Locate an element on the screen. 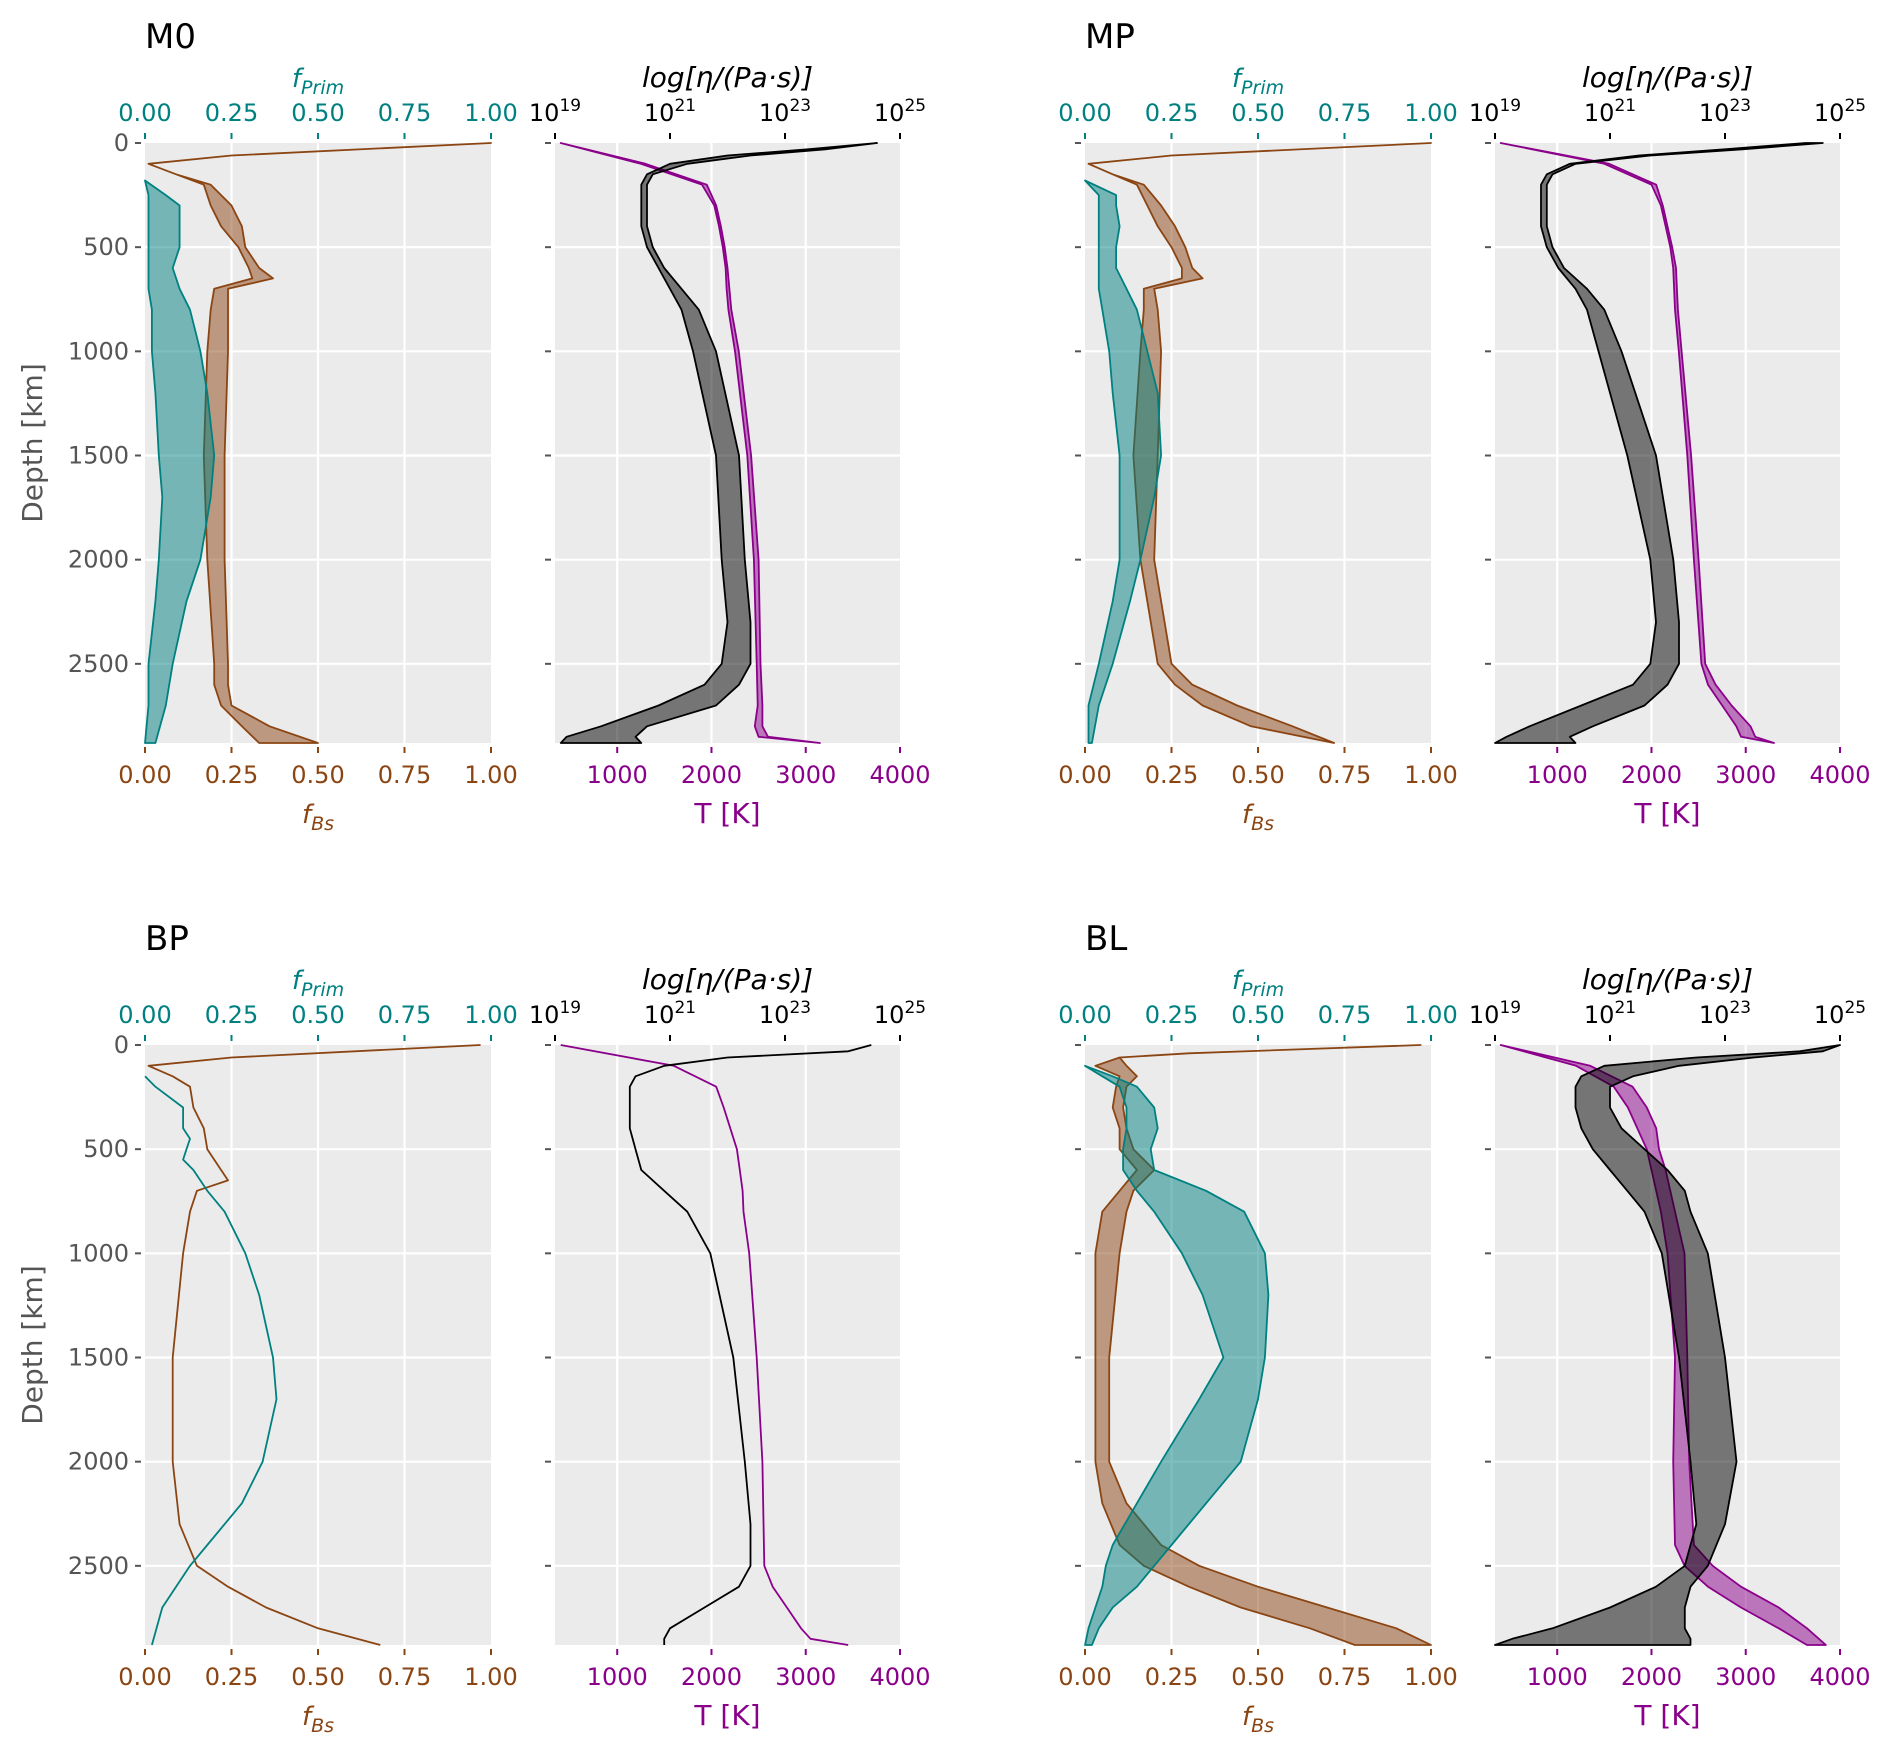  fbs-series-band is located at coordinates (319, 443).